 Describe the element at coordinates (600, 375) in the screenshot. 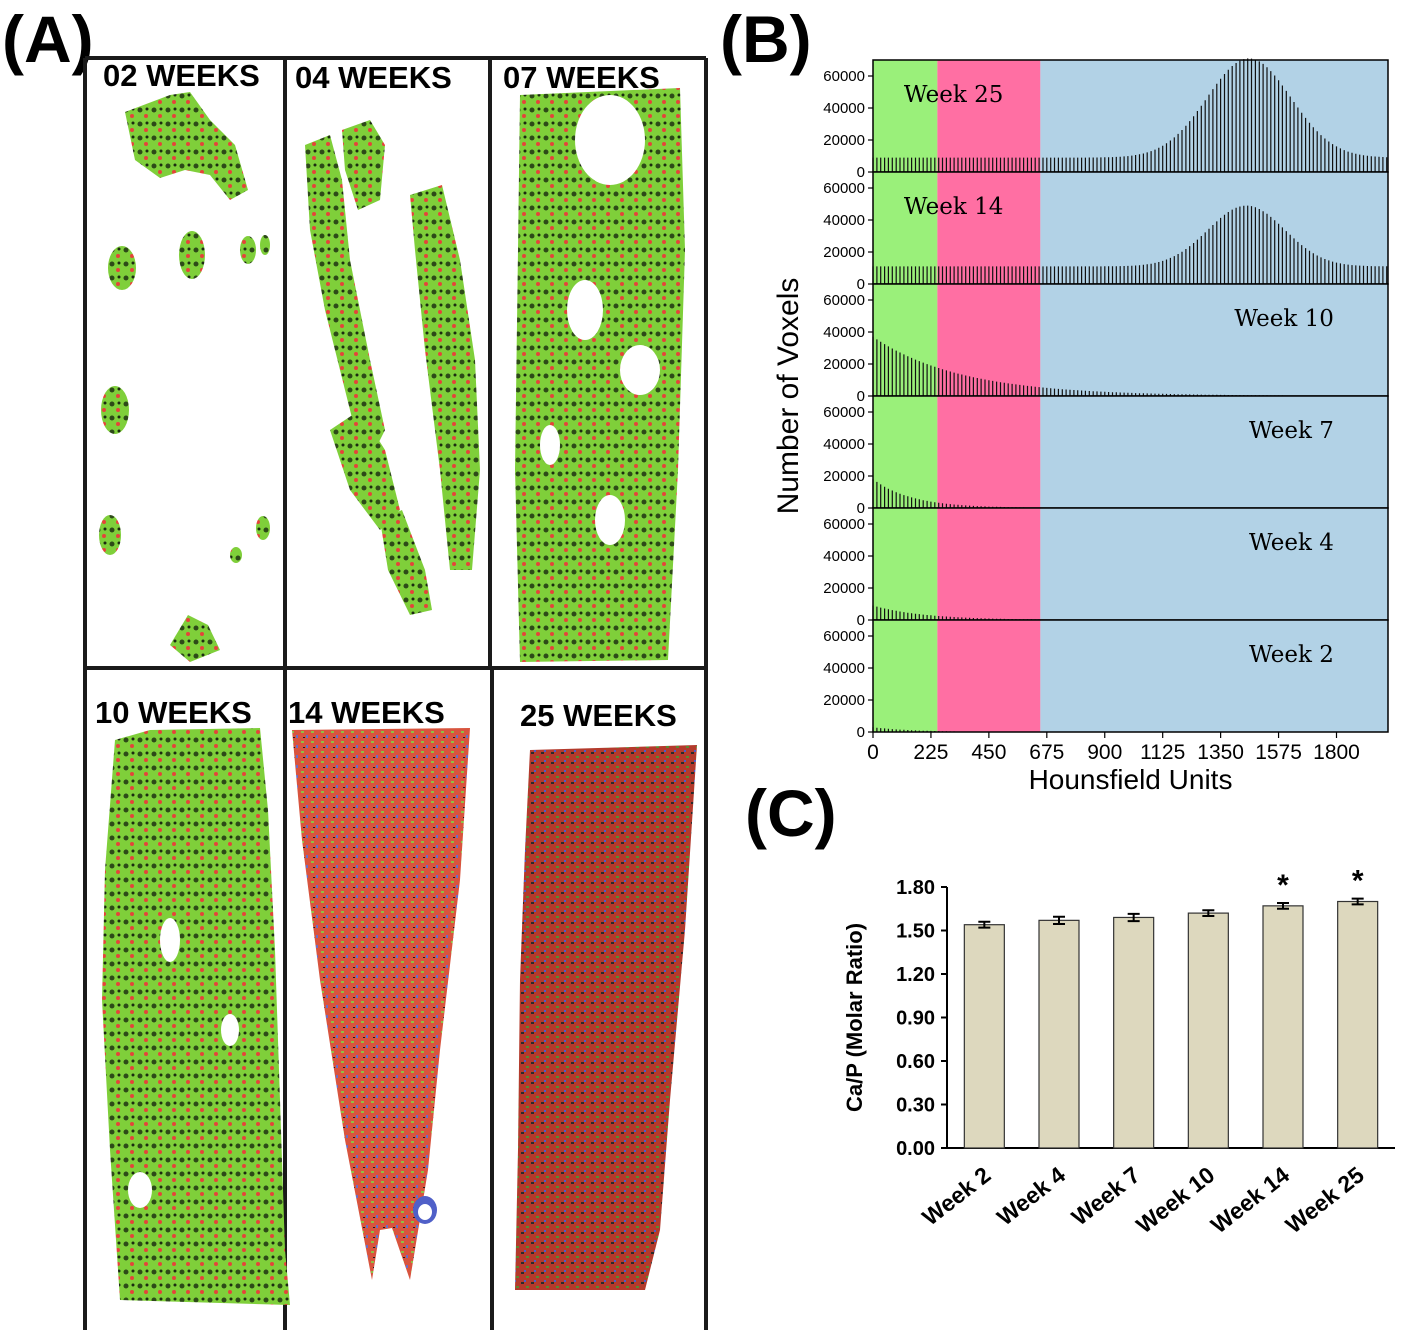

I see `scan-07-weeks` at that location.